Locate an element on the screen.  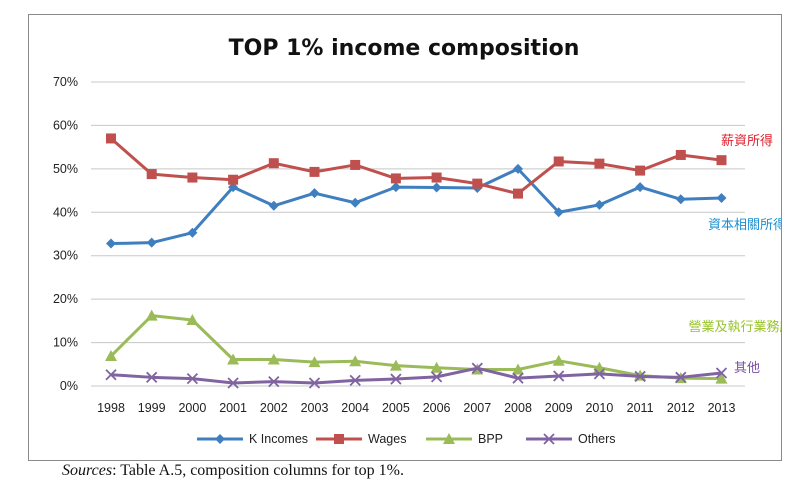
series-annotation: 薪資所得 is located at coordinates (747, 141).